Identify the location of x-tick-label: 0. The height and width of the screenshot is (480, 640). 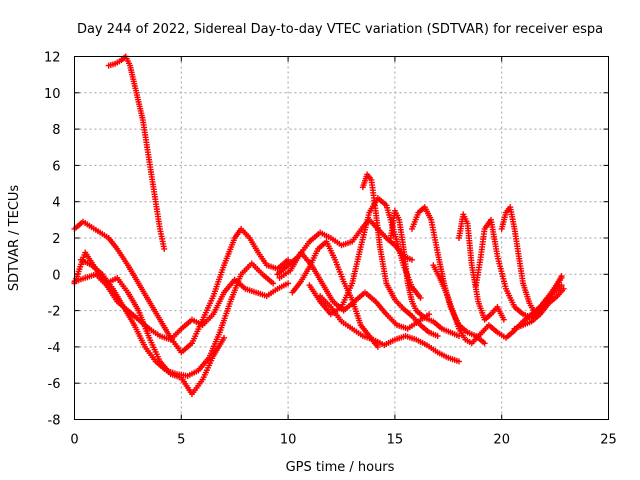
(74, 440).